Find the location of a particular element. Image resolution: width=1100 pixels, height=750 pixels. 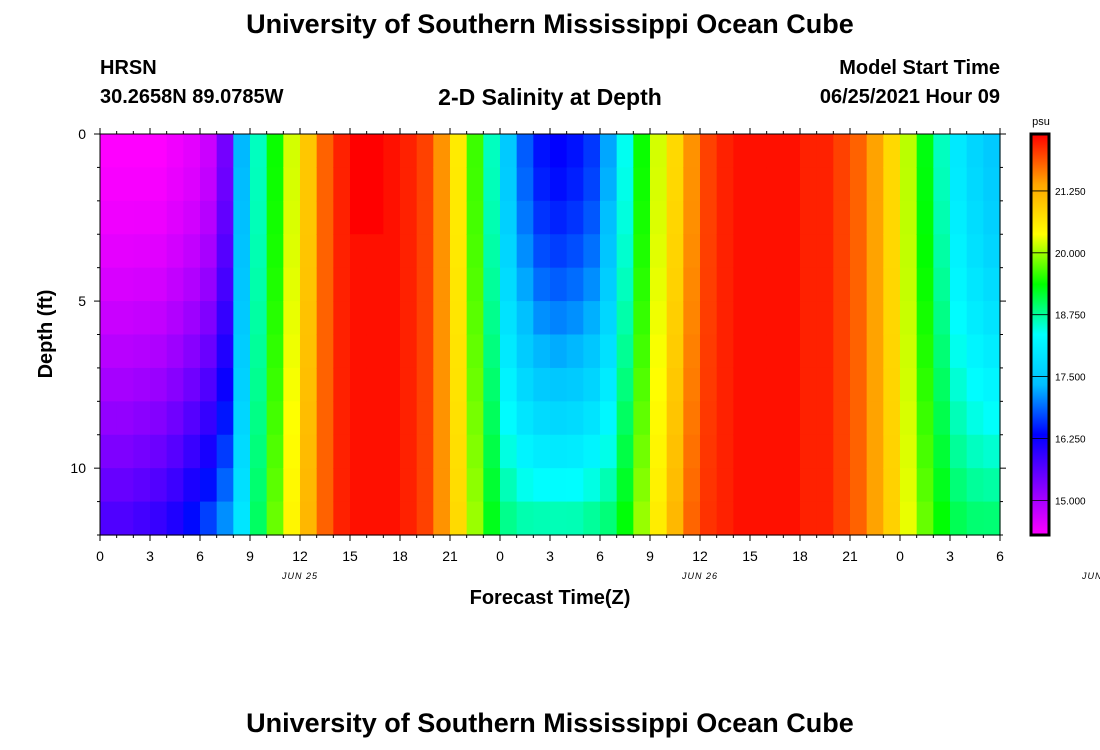

x-tick-label: 3 is located at coordinates (550, 556).